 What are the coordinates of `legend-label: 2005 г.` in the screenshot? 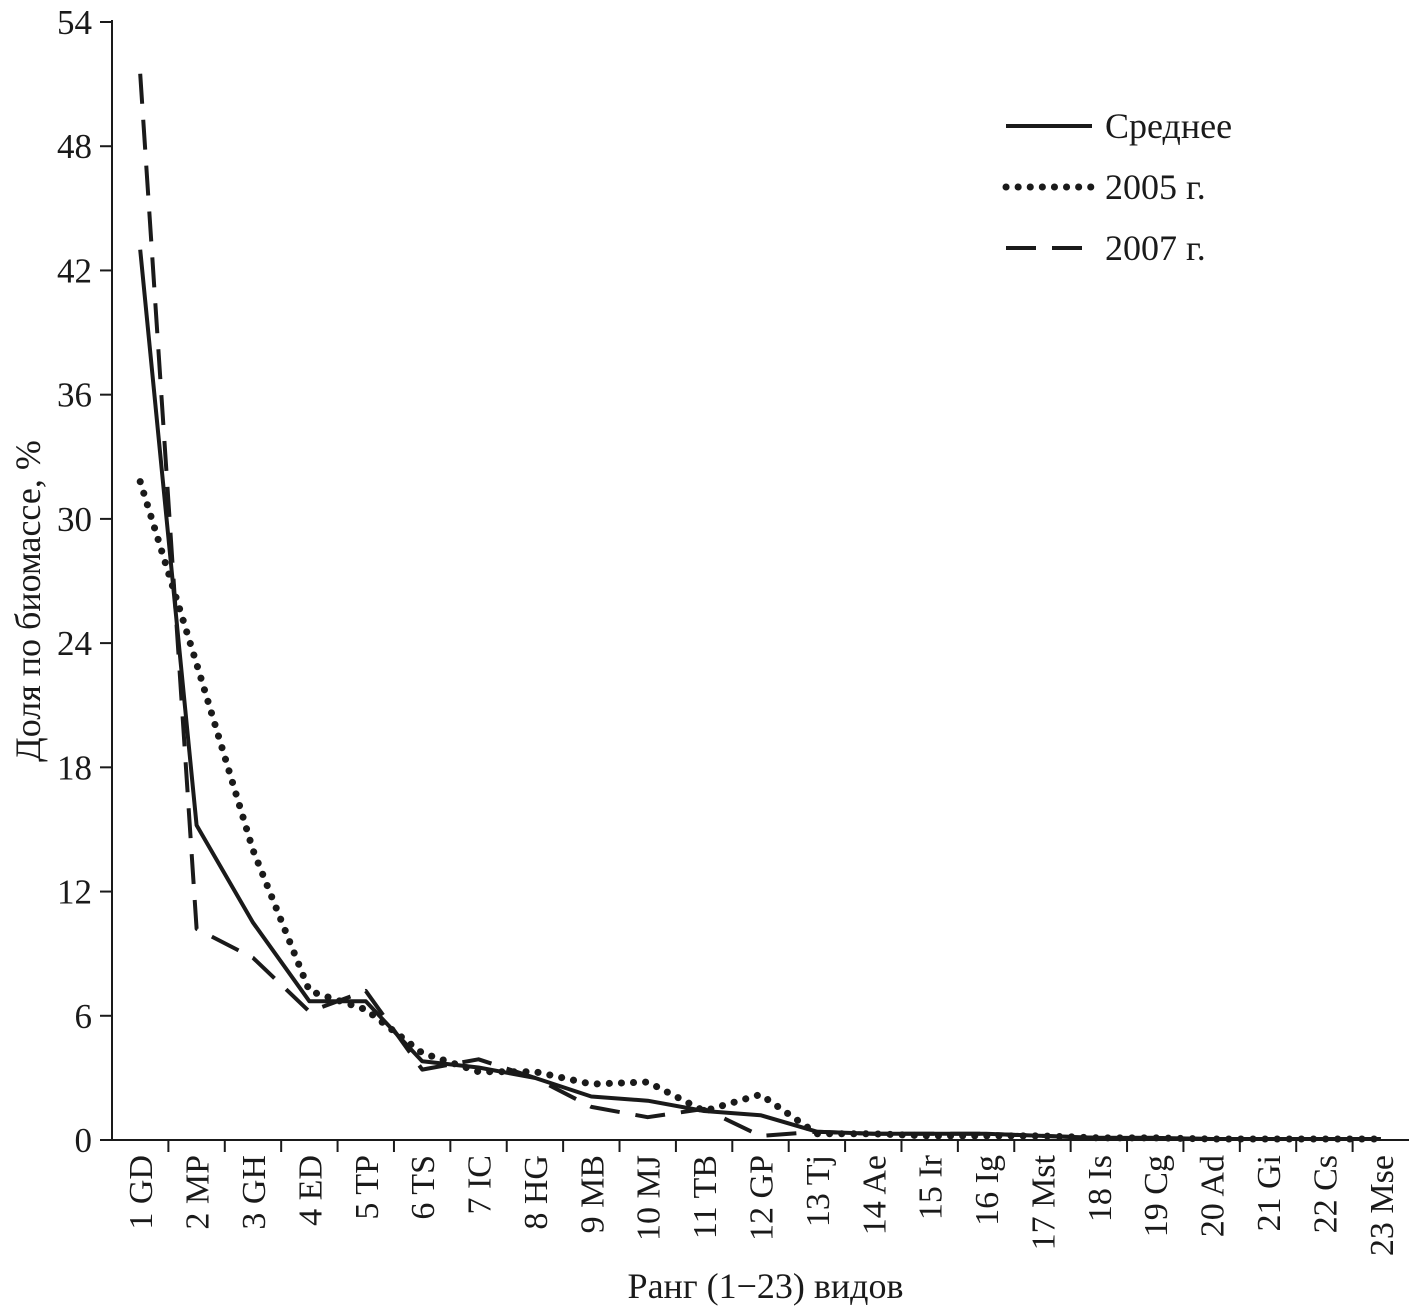 It's located at (1155, 187).